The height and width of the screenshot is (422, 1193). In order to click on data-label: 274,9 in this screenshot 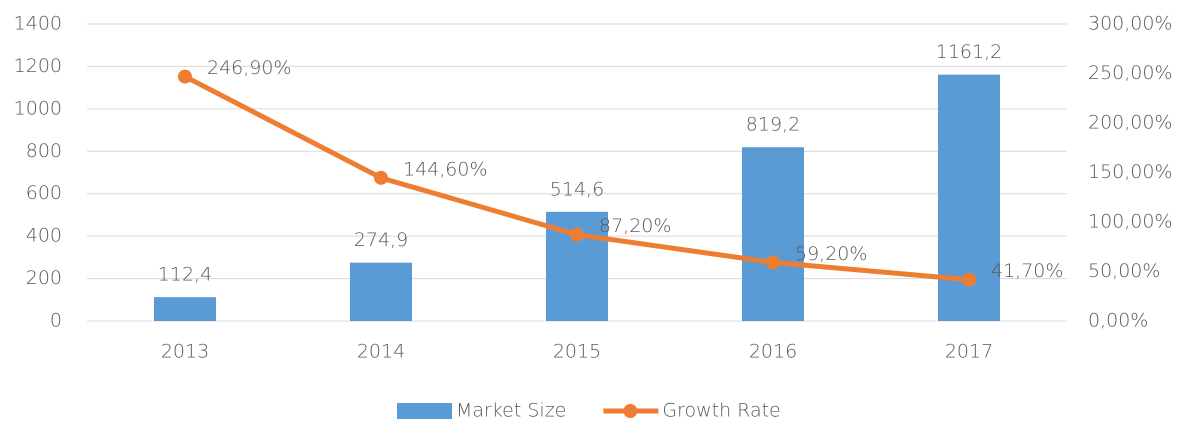, I will do `click(381, 240)`.